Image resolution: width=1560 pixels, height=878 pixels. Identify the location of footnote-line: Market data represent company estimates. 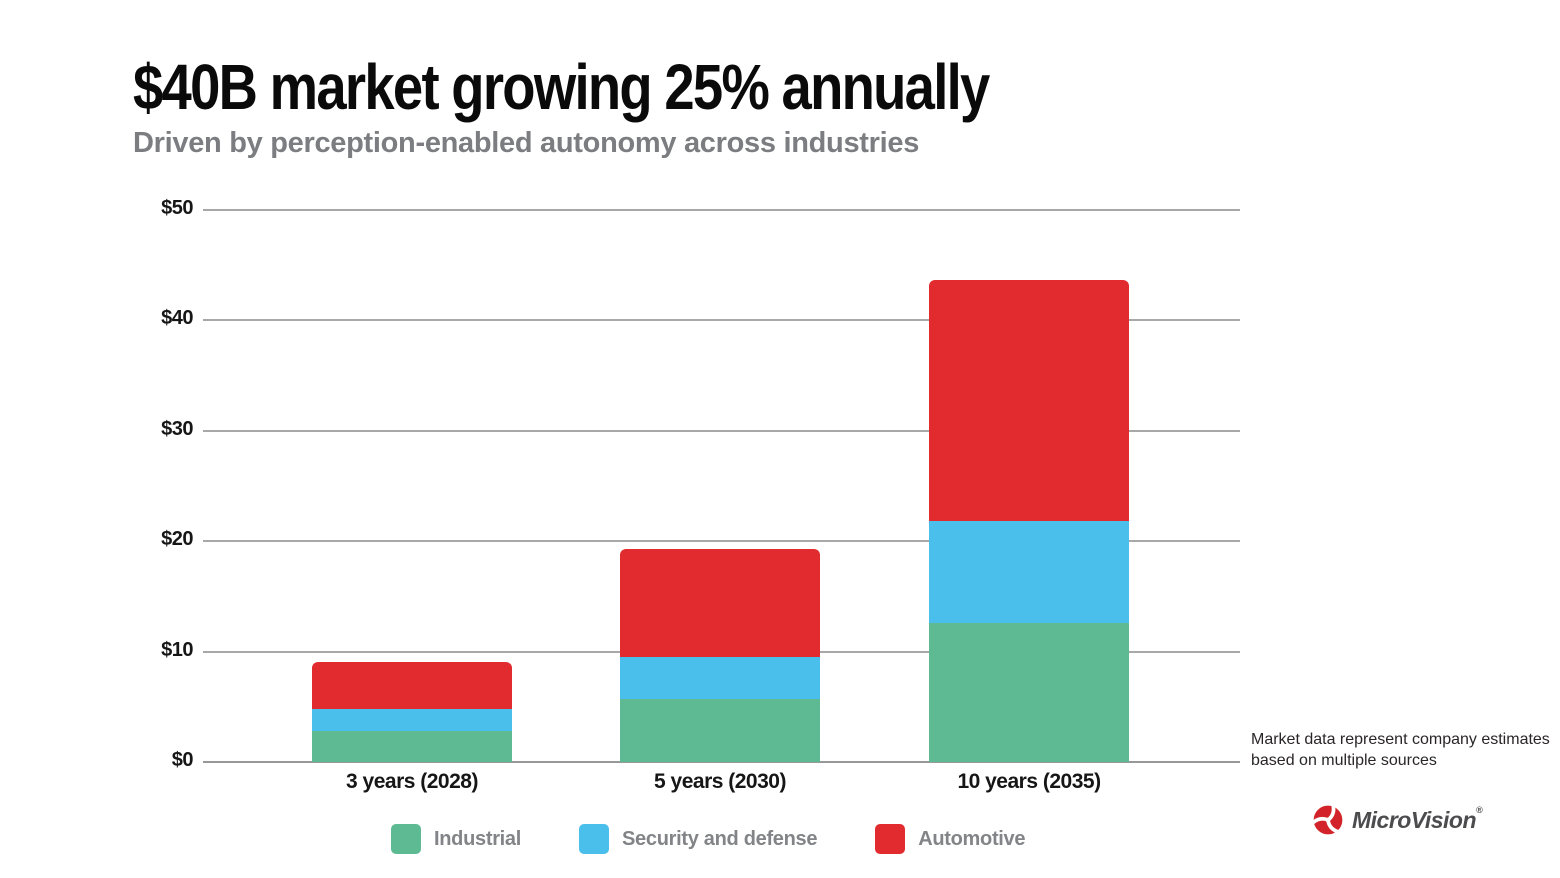
(1400, 739).